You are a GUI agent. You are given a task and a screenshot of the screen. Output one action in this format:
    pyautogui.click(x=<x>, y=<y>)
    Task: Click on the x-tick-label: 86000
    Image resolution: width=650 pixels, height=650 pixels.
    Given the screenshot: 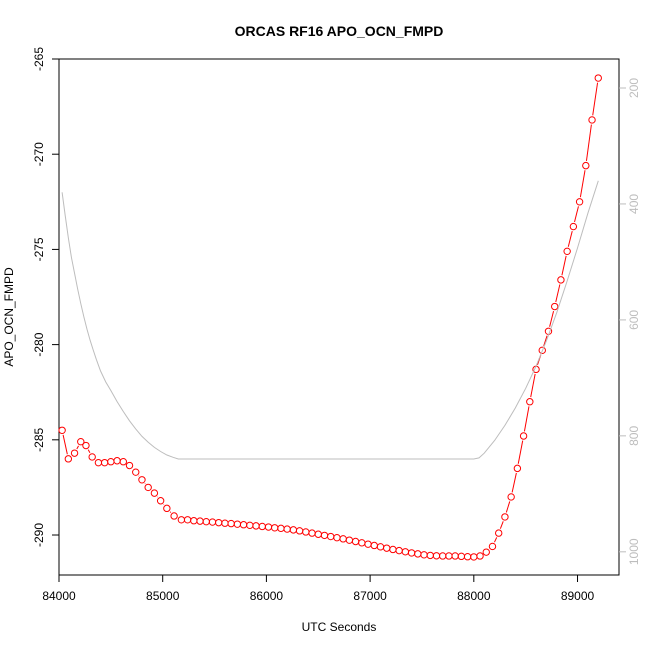 What is the action you would take?
    pyautogui.click(x=267, y=596)
    